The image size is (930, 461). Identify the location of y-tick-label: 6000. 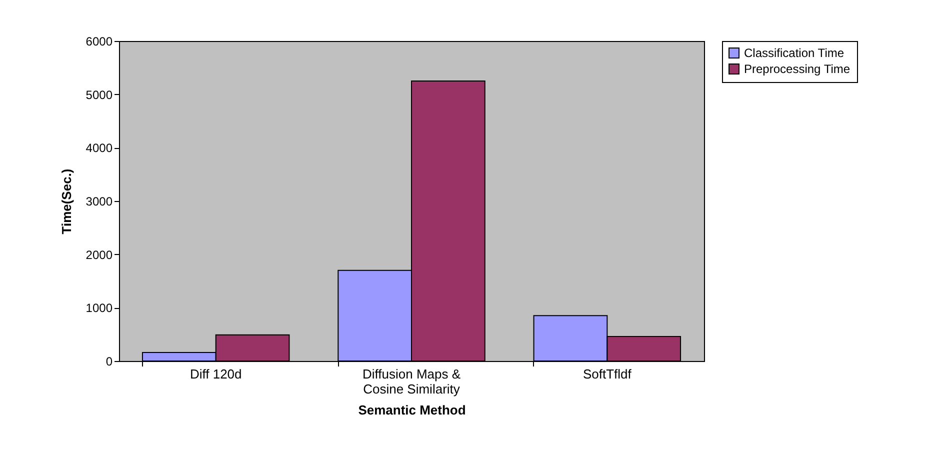
(99, 41).